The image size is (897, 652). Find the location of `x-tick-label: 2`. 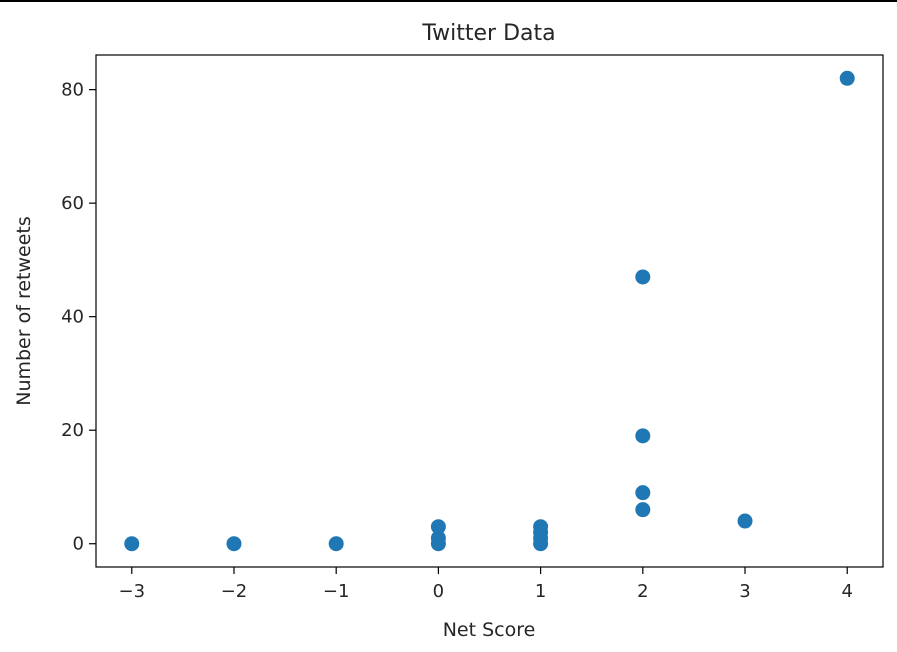

x-tick-label: 2 is located at coordinates (642, 591).